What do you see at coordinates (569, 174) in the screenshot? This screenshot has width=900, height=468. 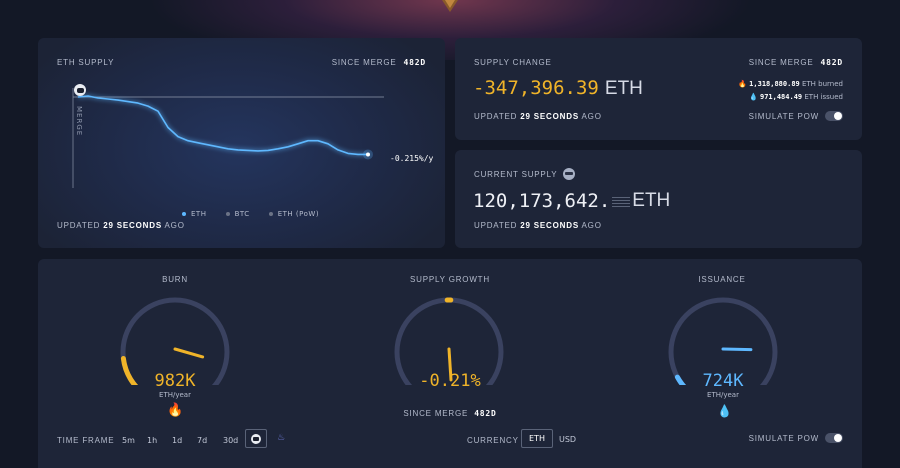 I see `eye-glasses-icon` at bounding box center [569, 174].